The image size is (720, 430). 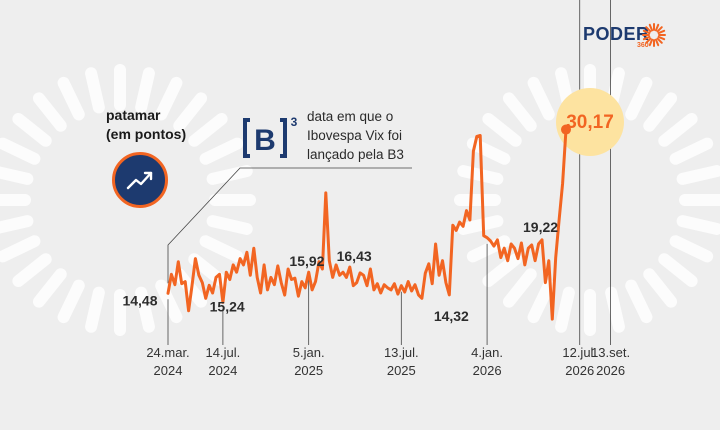 I want to click on x-tick-label-line1: 12.jul., so click(x=579, y=352).